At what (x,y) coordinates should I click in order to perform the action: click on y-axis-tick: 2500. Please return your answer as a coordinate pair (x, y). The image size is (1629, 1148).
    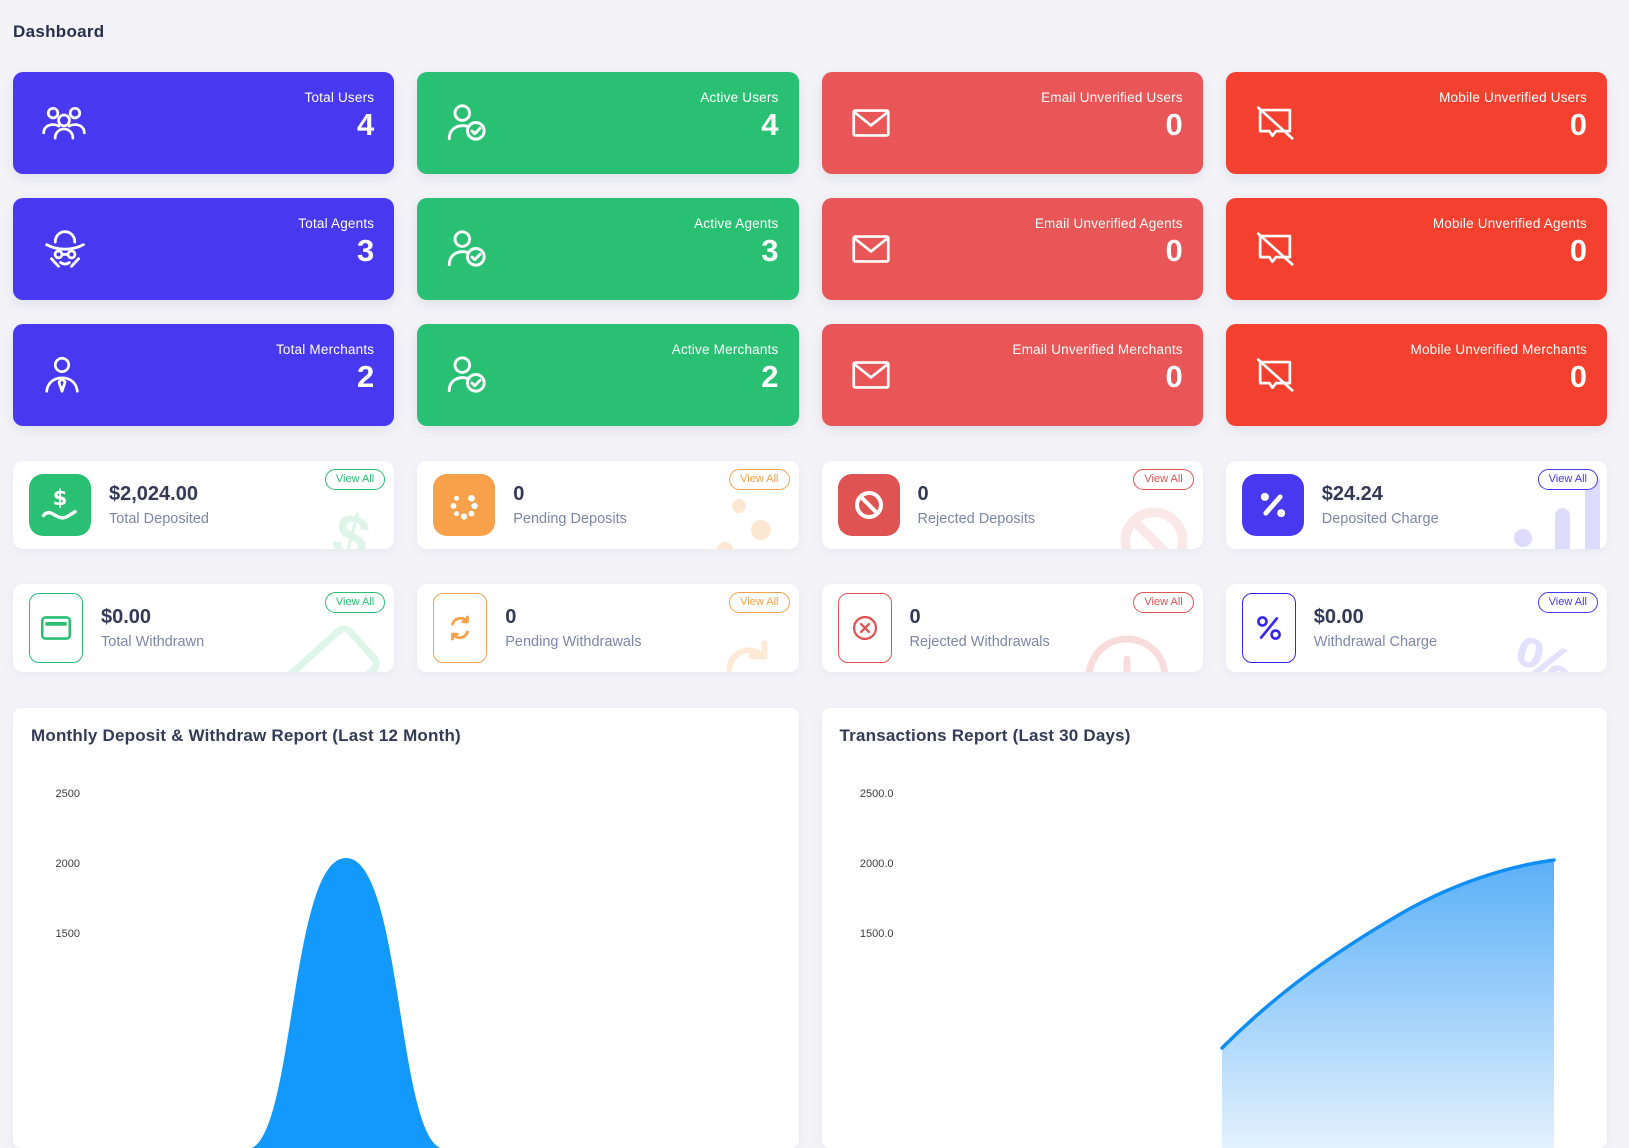
    Looking at the image, I should click on (67, 794).